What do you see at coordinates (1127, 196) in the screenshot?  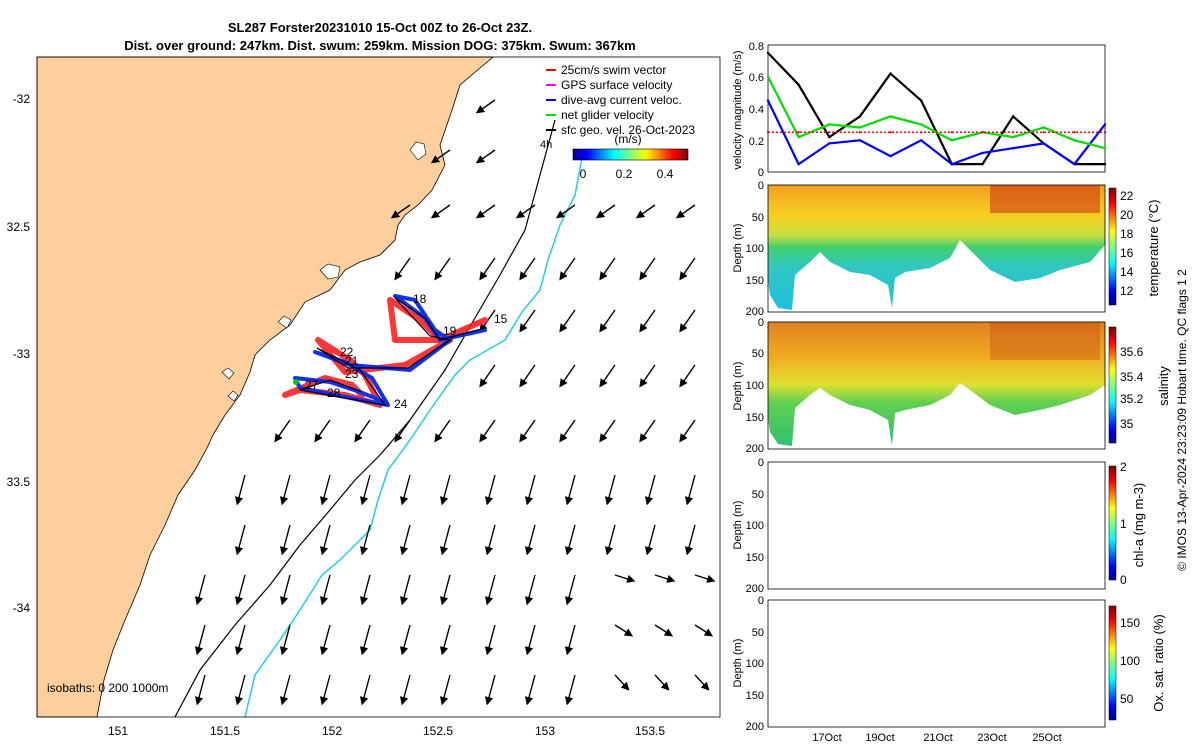 I see `temp-cbar-tick: 22` at bounding box center [1127, 196].